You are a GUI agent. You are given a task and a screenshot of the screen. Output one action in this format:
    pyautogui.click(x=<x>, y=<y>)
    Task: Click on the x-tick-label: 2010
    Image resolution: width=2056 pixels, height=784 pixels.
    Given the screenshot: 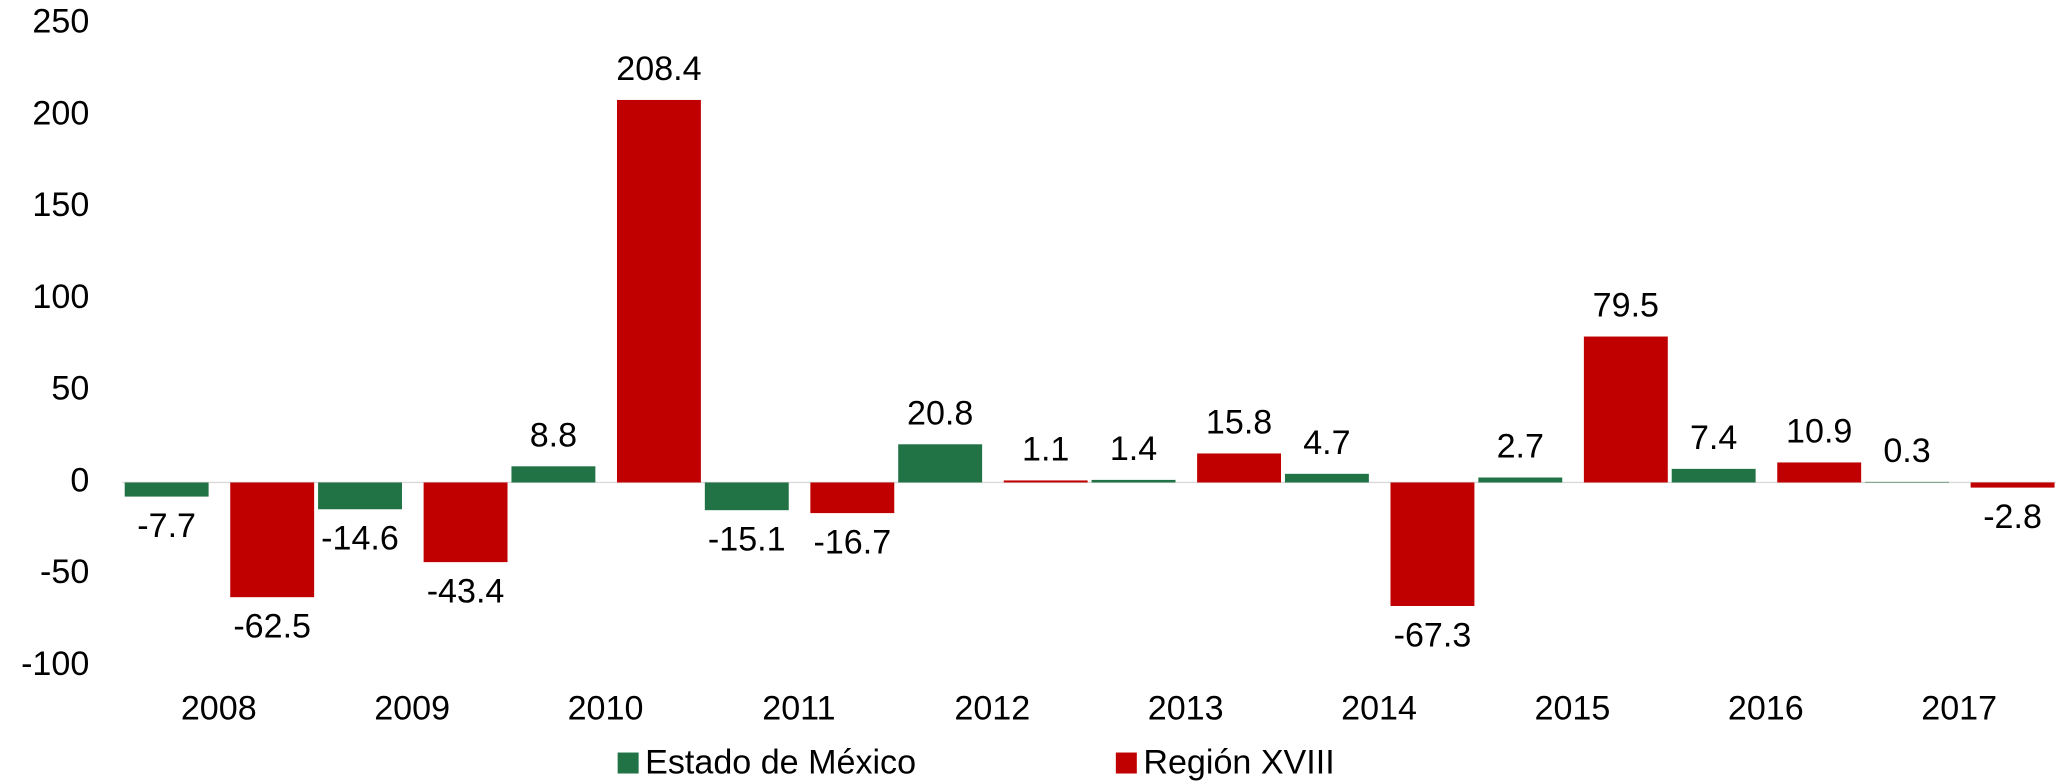 What is the action you would take?
    pyautogui.click(x=606, y=709)
    